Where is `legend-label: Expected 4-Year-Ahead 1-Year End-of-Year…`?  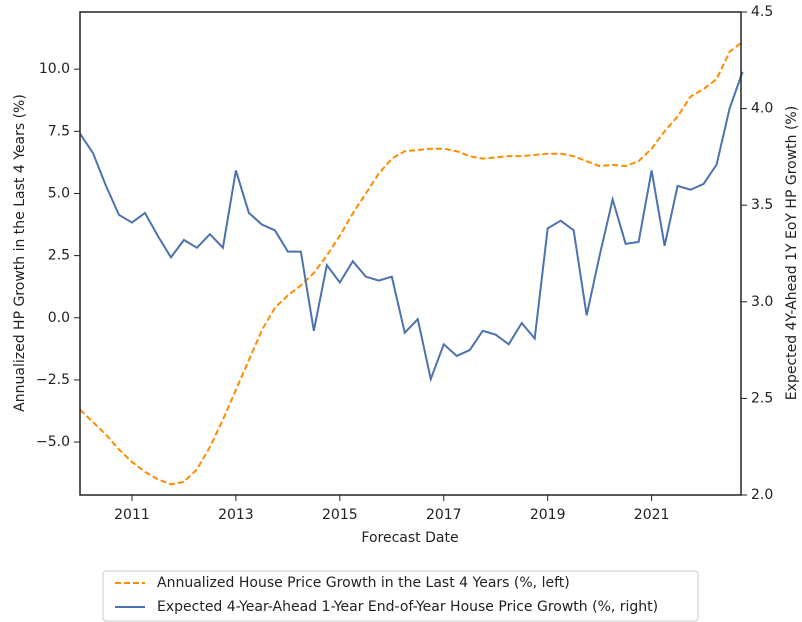
legend-label: Expected 4-Year-Ahead 1-Year End-of-Year… is located at coordinates (407, 607).